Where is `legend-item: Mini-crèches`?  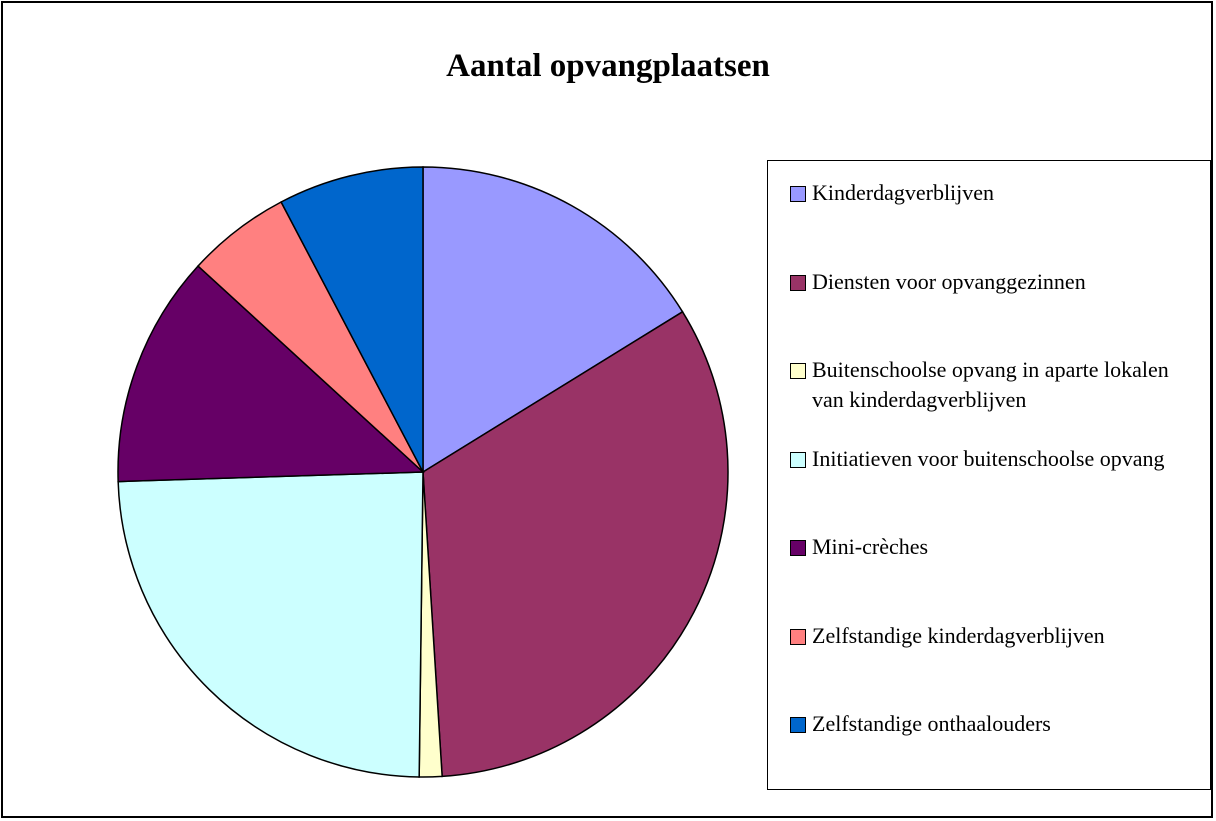
legend-item: Mini-crèches is located at coordinates (1000, 547).